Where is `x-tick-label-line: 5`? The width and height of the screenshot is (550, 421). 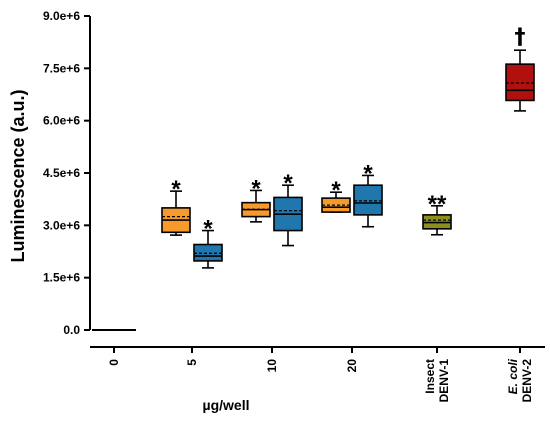
x-tick-label-line: 5 is located at coordinates (192, 362).